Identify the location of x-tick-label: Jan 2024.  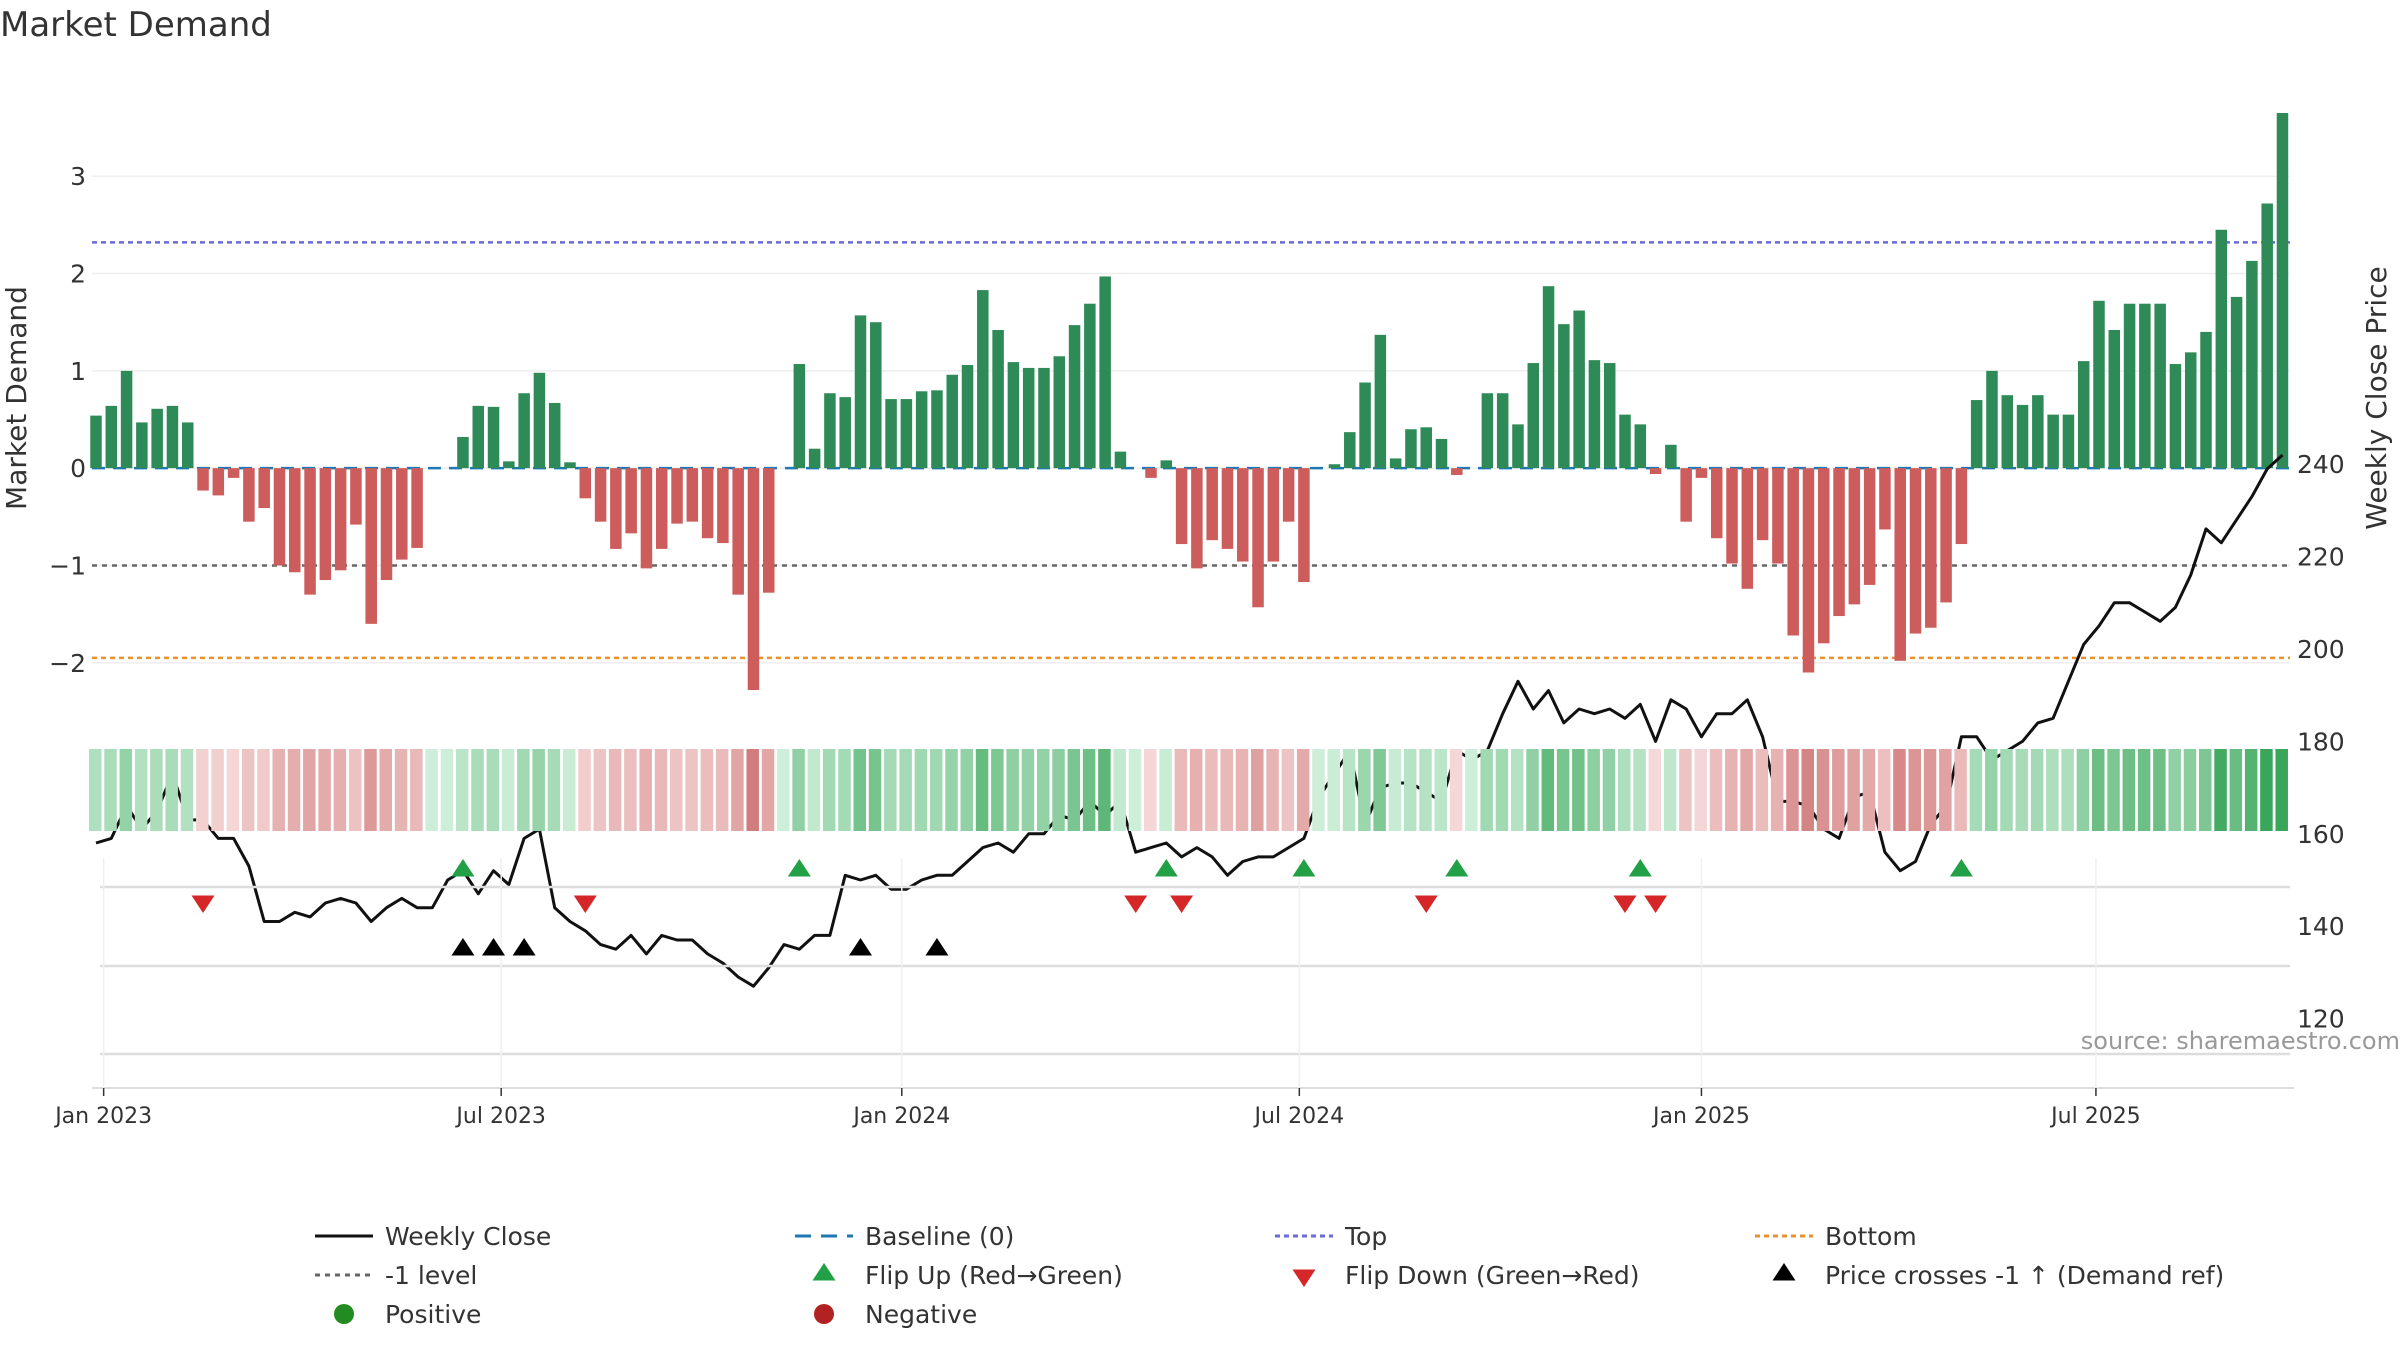
(900, 1116).